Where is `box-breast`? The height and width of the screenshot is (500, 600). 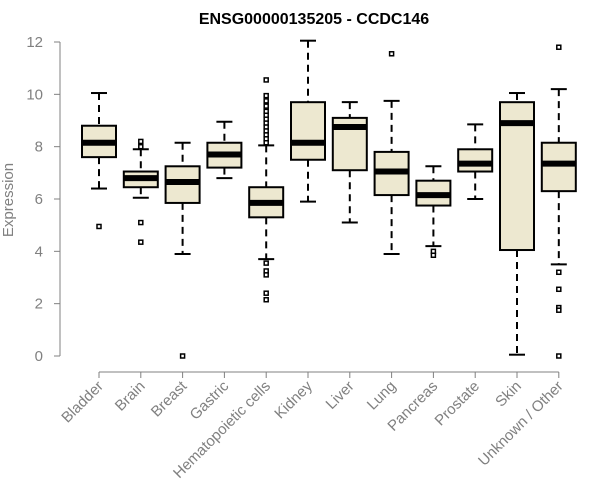
box-breast is located at coordinates (182, 250).